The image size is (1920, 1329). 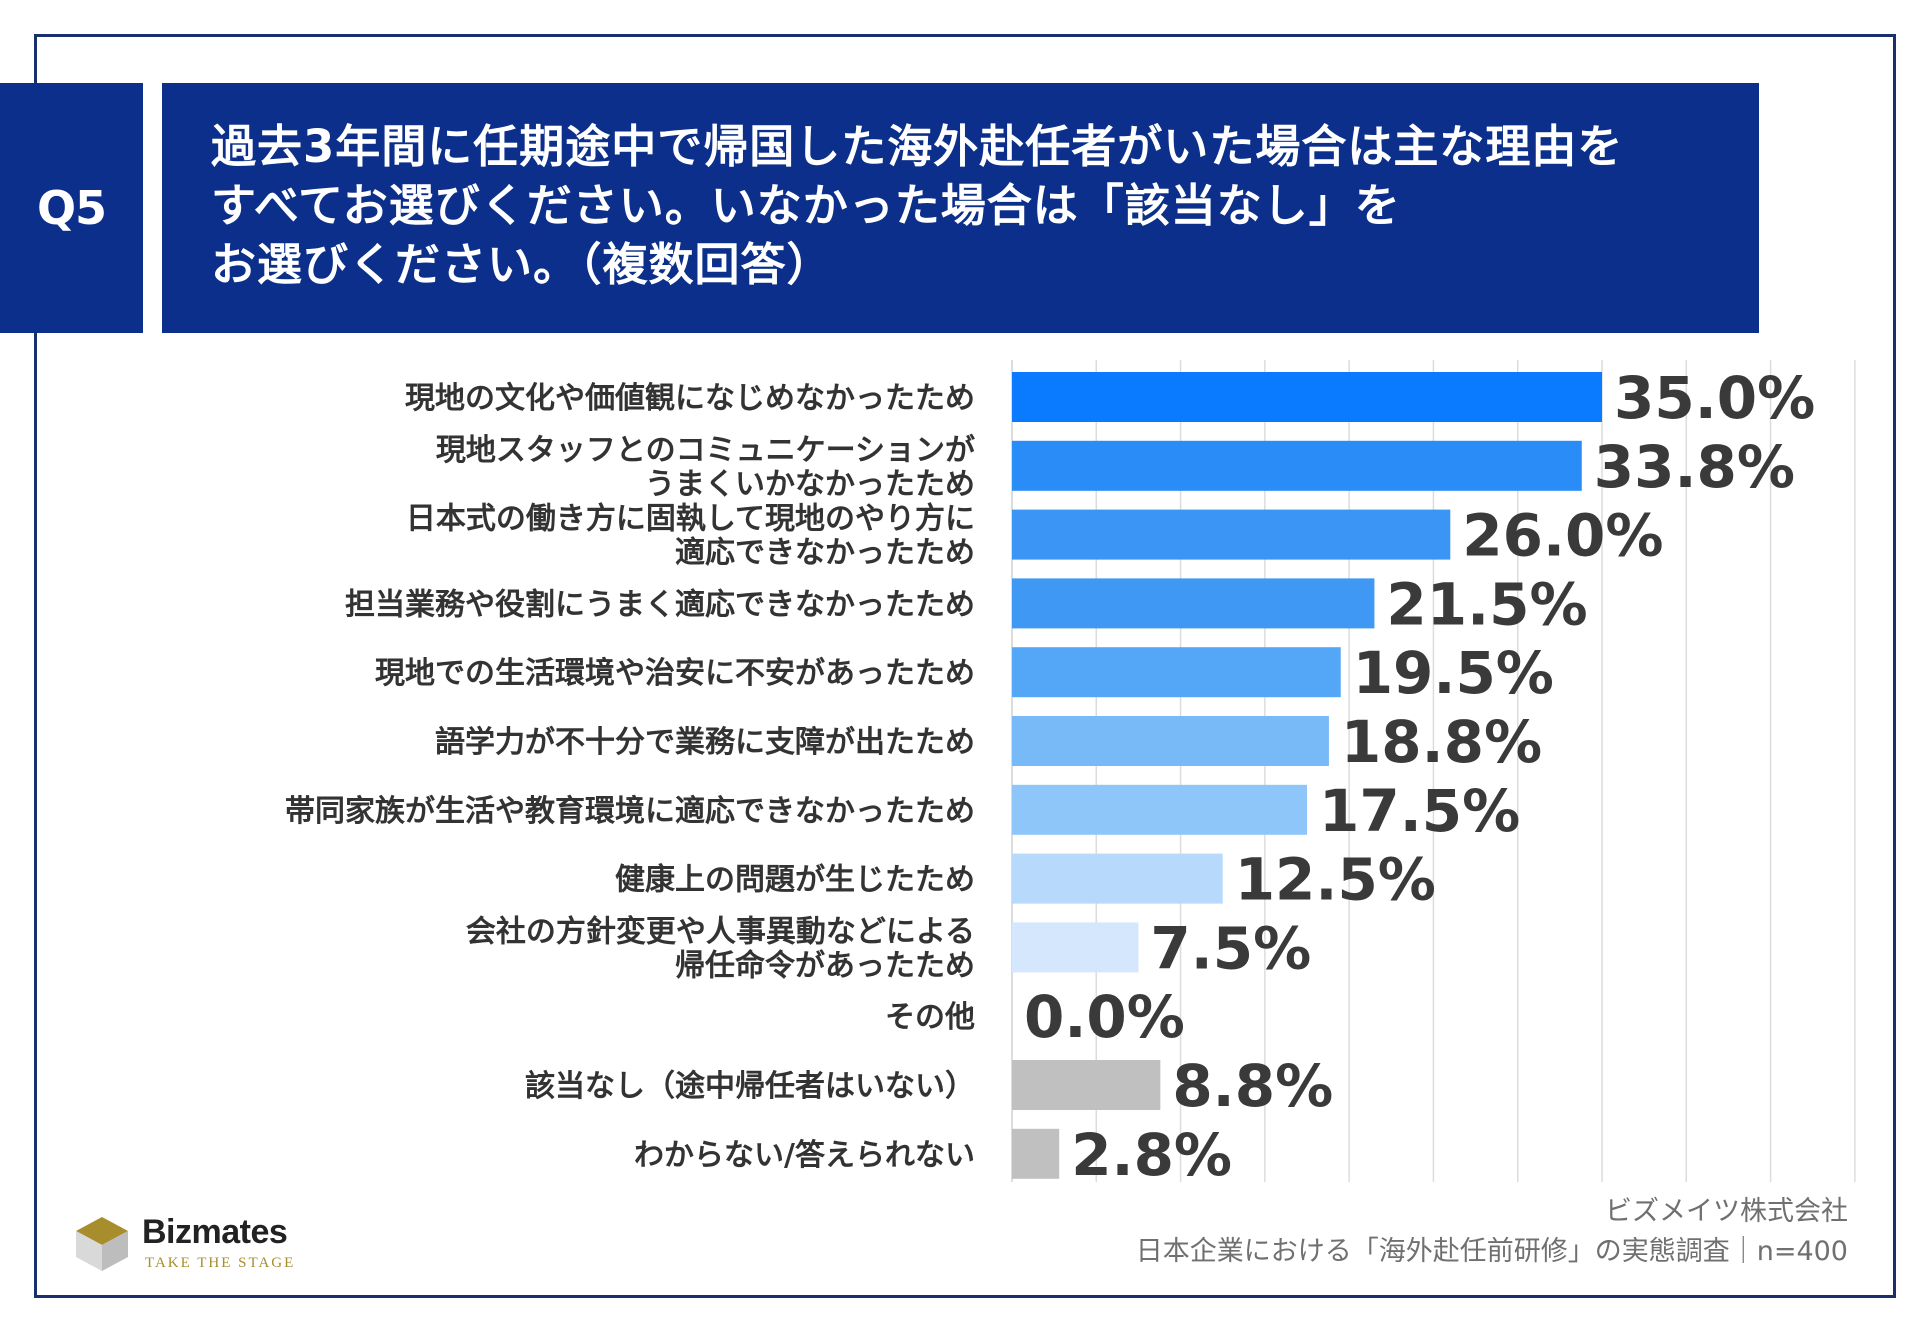 I want to click on value-label: 19.5%, so click(x=1453, y=673).